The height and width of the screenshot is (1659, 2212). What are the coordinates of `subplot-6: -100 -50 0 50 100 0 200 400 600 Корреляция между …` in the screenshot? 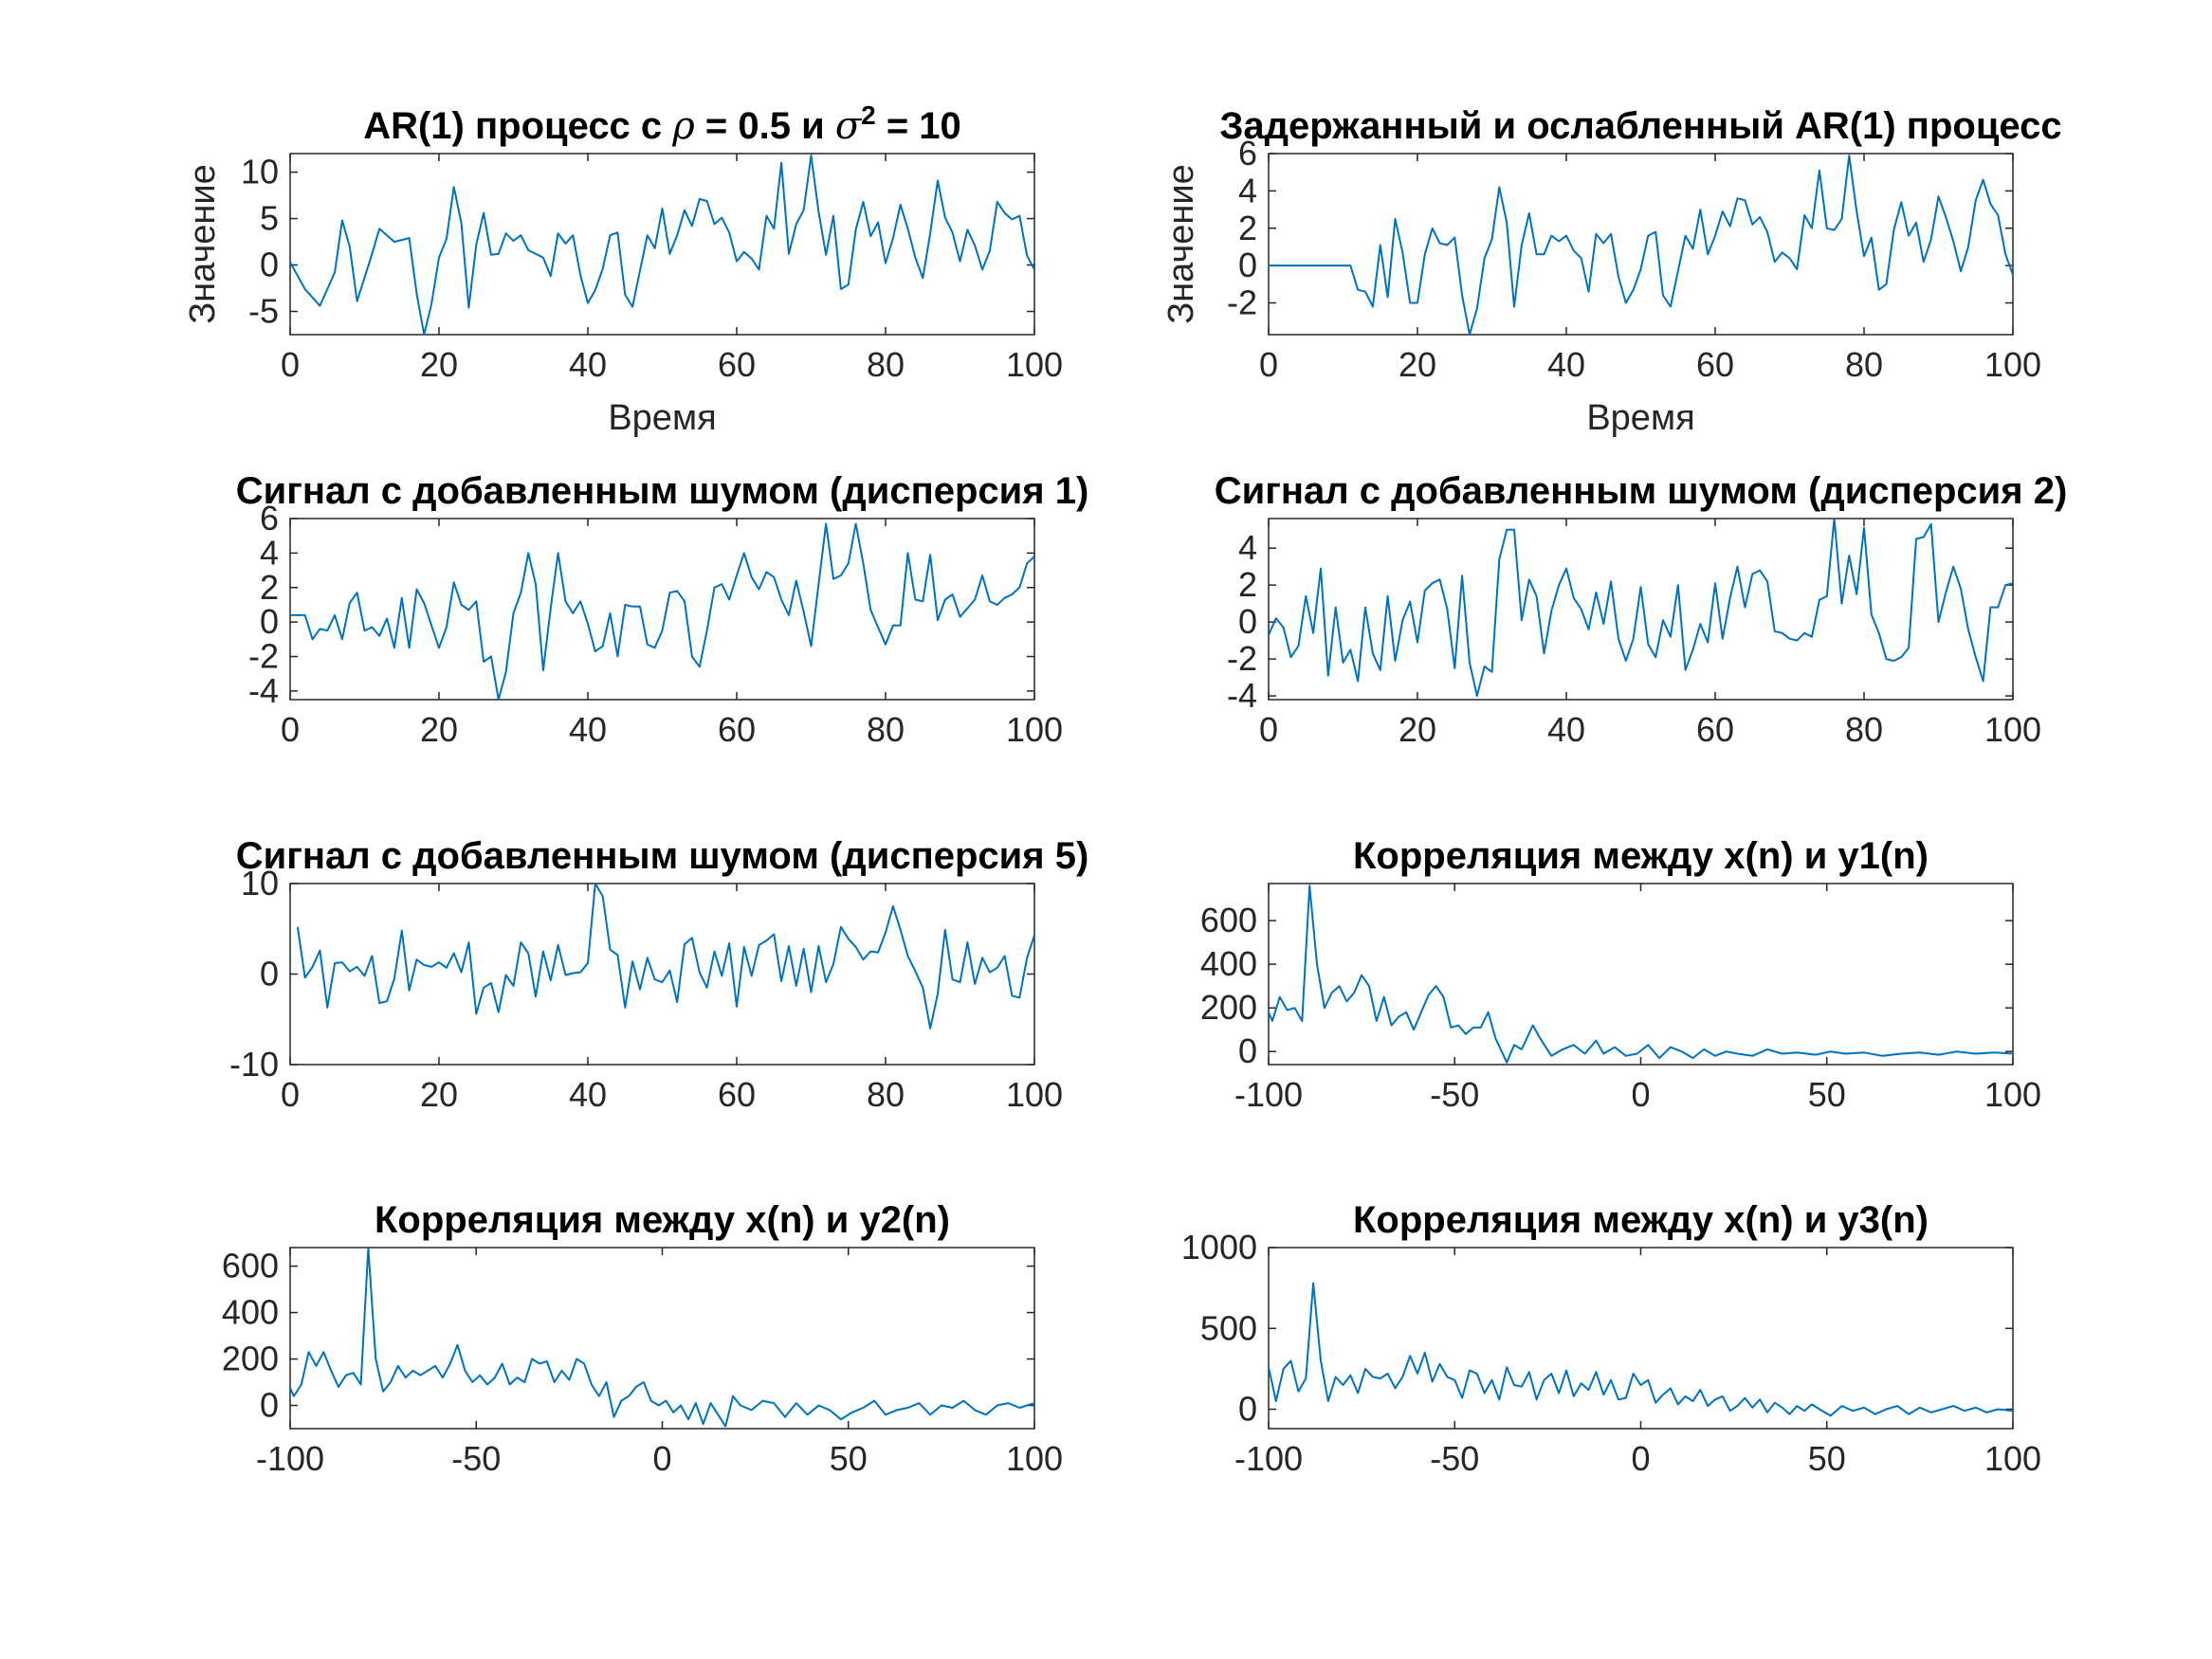 It's located at (1620, 974).